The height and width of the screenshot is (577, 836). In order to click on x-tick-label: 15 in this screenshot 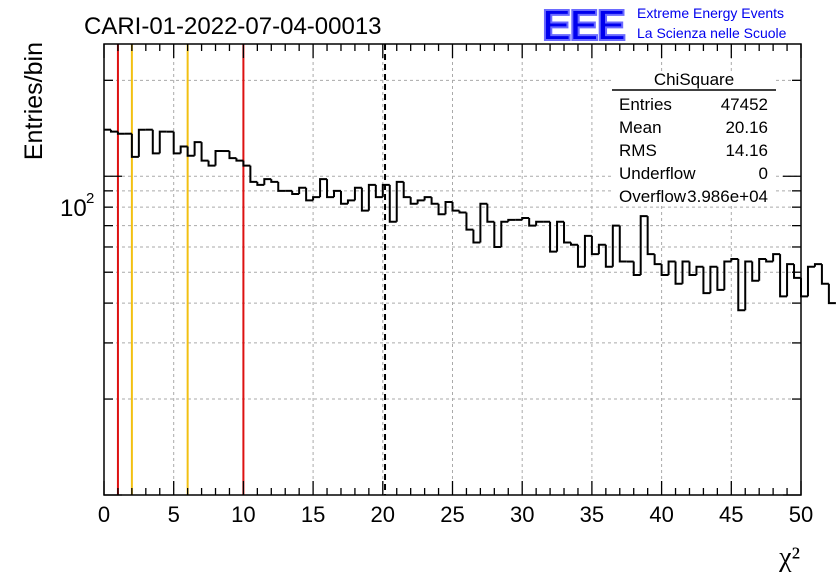, I will do `click(313, 514)`.